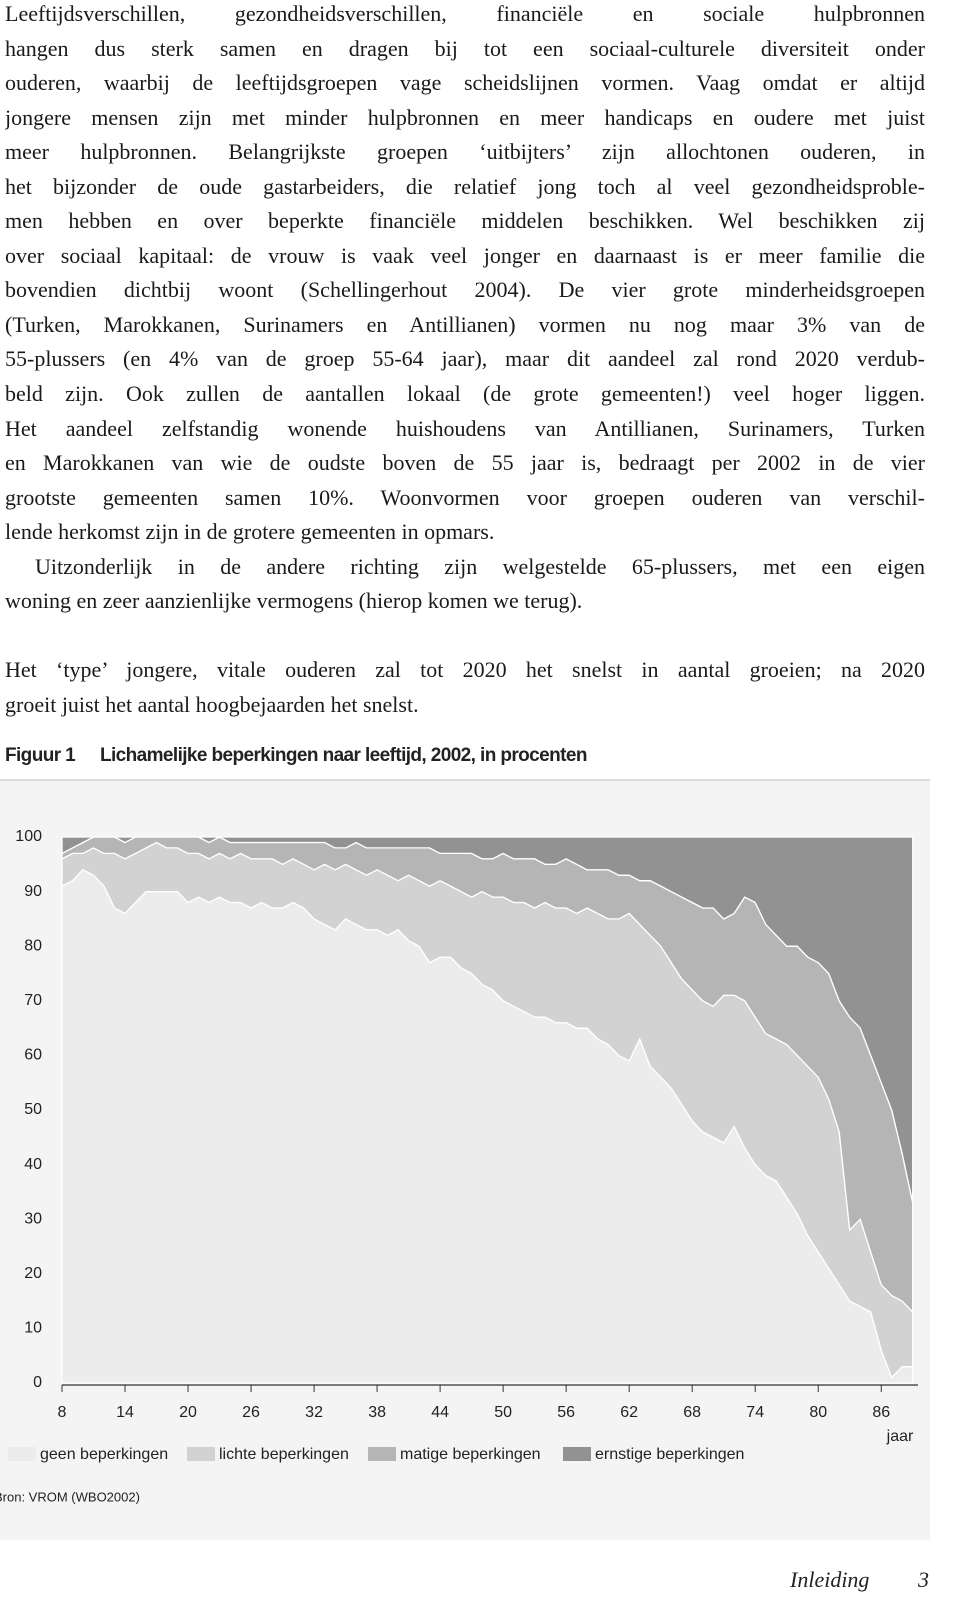  Describe the element at coordinates (566, 1412) in the screenshot. I see `x-tick-label: 56` at that location.